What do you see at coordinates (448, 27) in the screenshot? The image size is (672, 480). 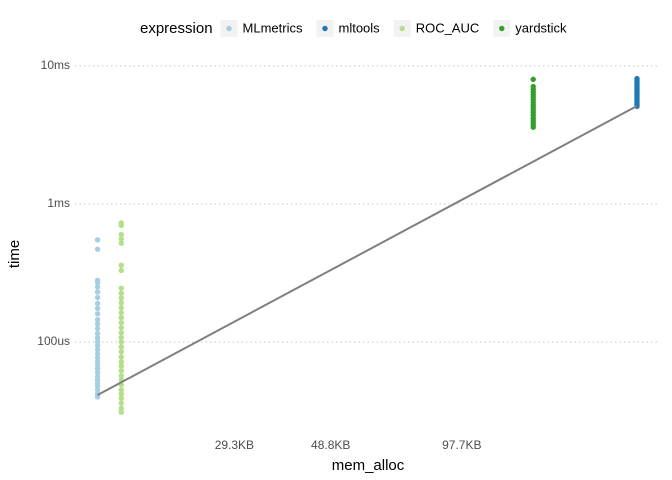 I see `legend-label: ROC_AUC` at bounding box center [448, 27].